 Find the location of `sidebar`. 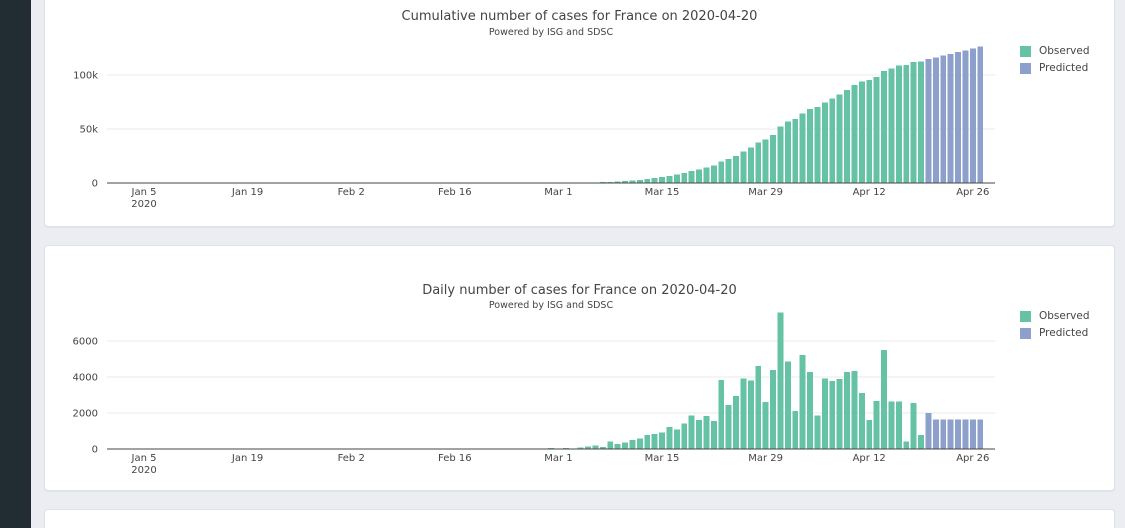

sidebar is located at coordinates (15, 264).